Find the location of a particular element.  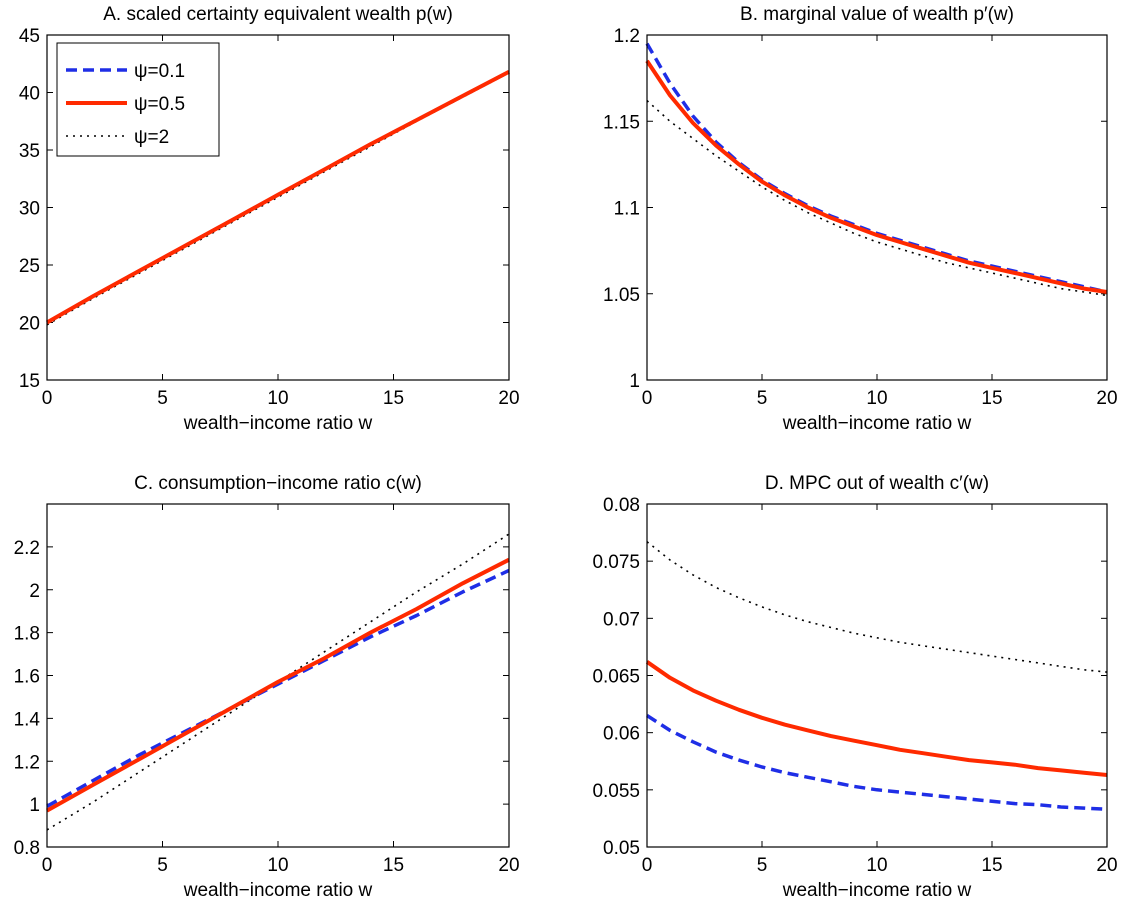

panel-b-title: B. marginal value of wealth p′(w) is located at coordinates (877, 14).